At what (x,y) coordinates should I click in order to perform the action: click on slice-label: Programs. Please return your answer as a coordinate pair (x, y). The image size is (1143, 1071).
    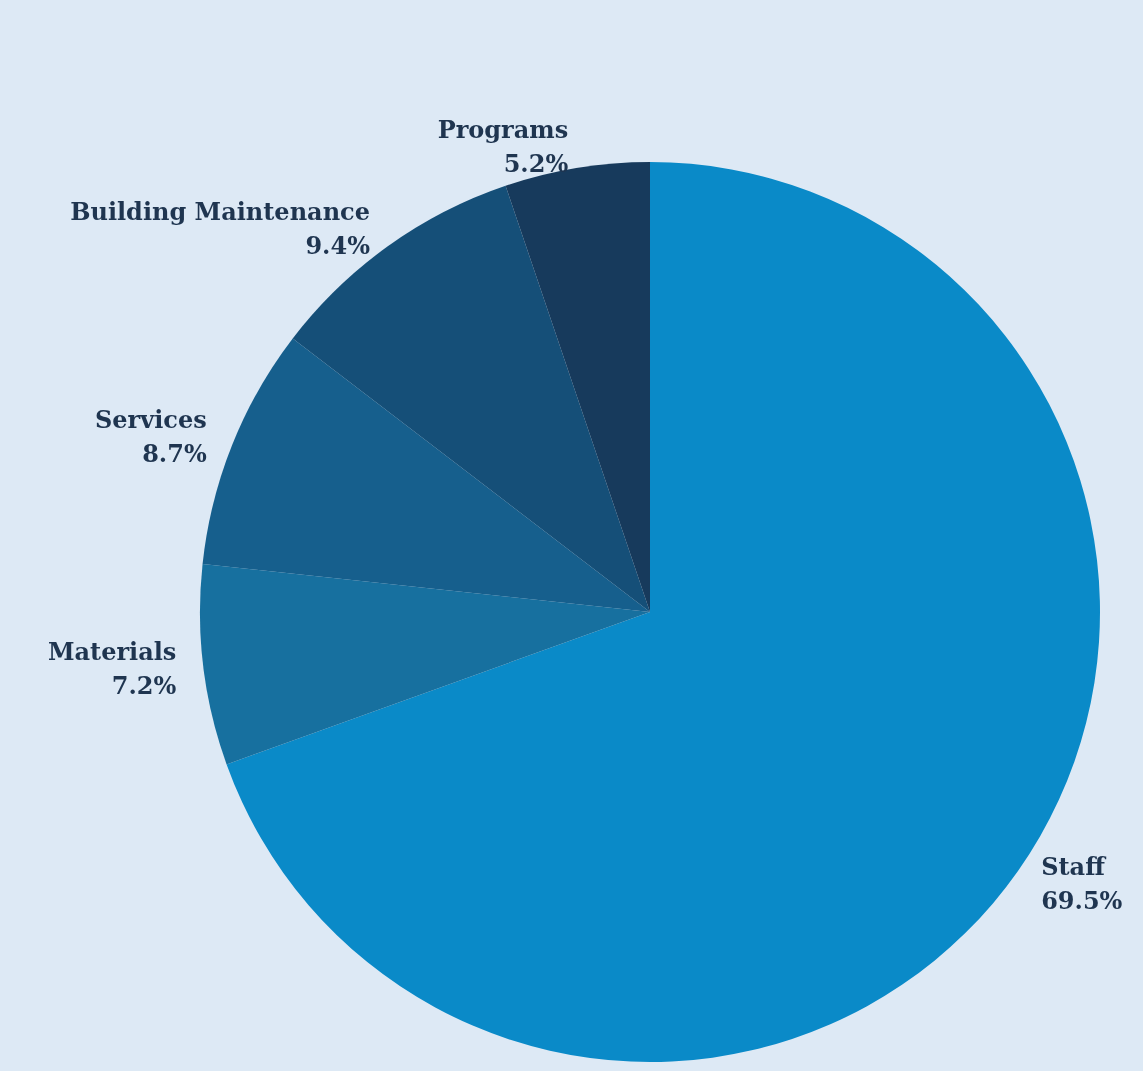
    Looking at the image, I should click on (503, 129).